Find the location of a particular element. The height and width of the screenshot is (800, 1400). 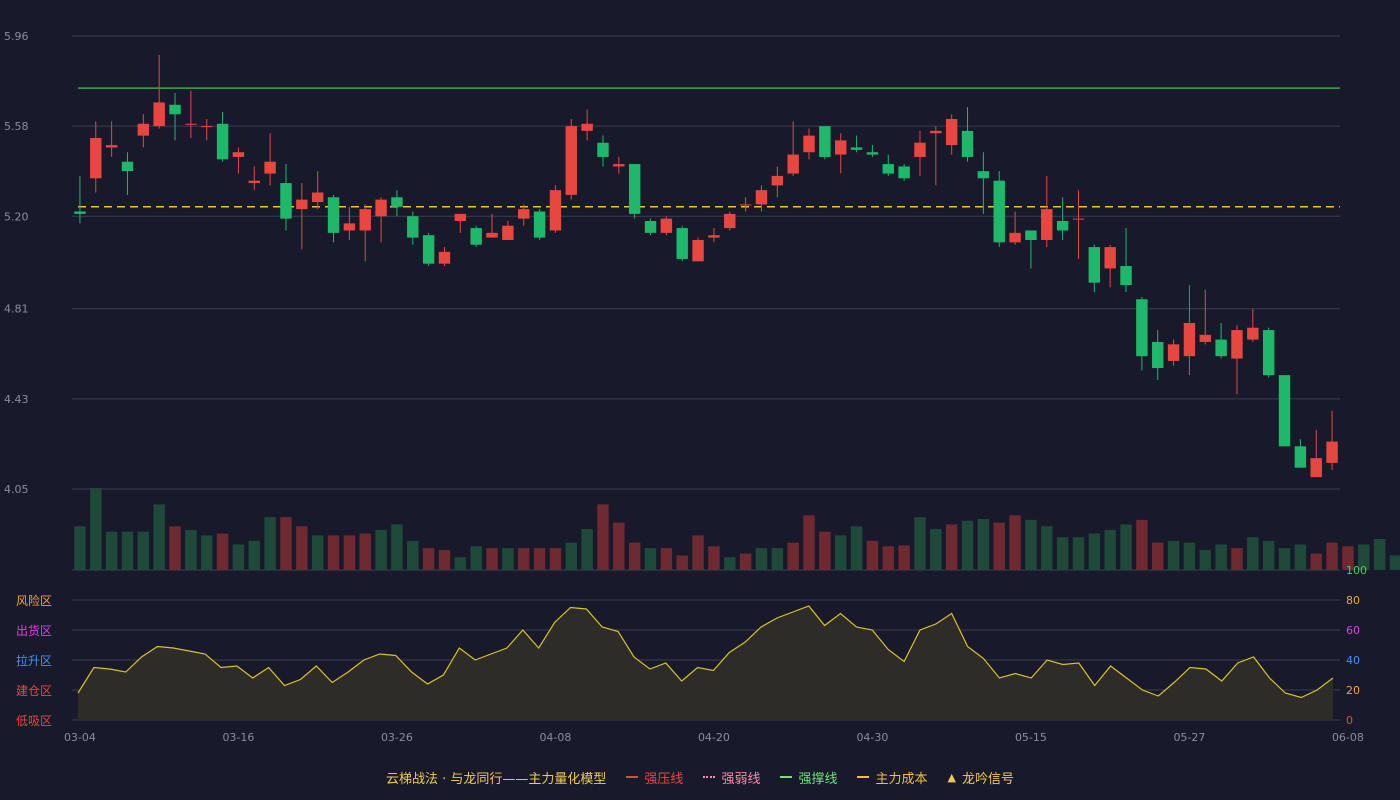

zone-label: 建仓区 is located at coordinates (34, 691).